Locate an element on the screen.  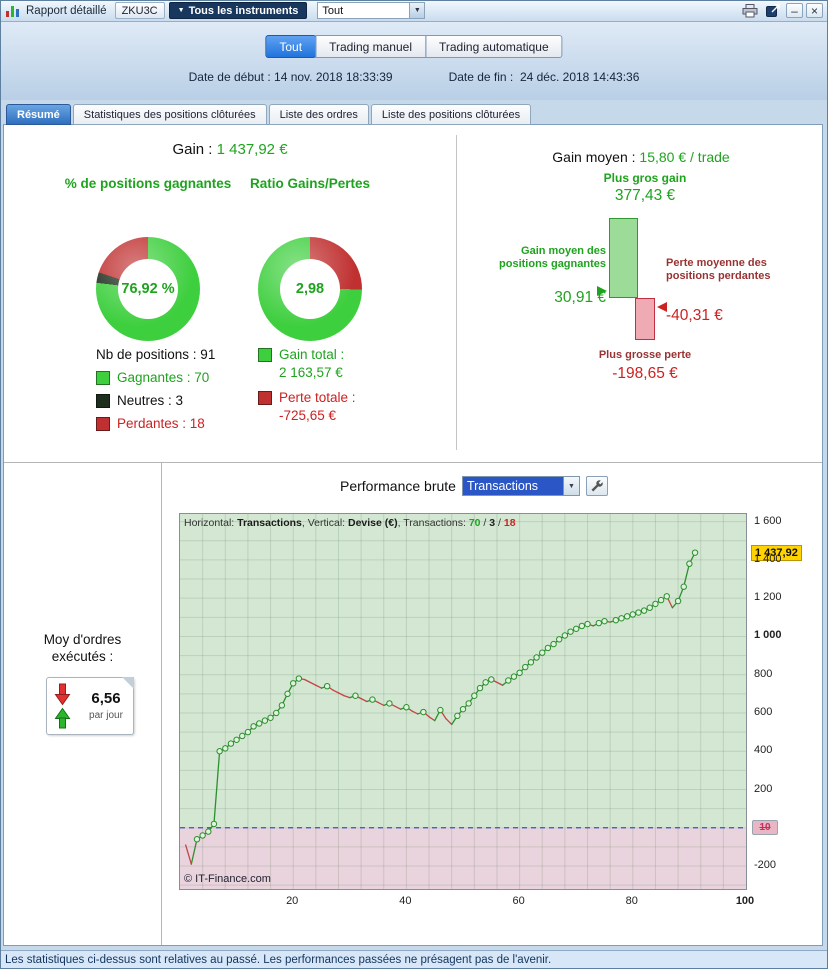
avg-loss-value: -40,31 € is located at coordinates (694, 315).